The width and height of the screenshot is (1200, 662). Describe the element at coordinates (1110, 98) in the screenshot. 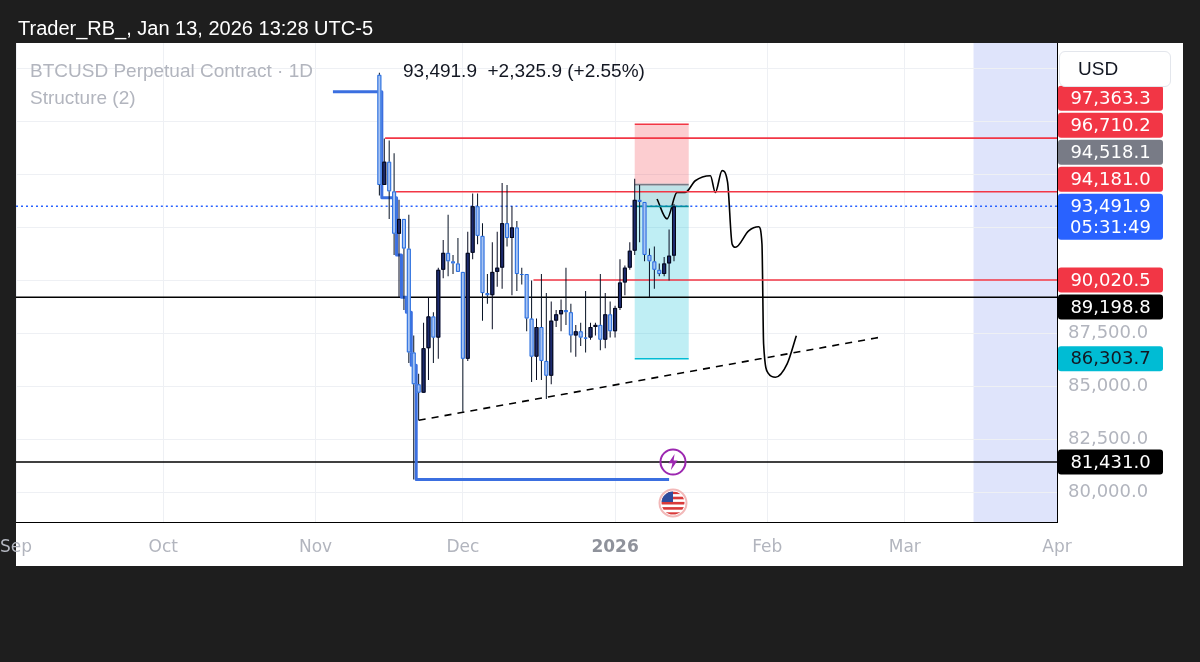

I see `annotation: 97,363.3` at that location.